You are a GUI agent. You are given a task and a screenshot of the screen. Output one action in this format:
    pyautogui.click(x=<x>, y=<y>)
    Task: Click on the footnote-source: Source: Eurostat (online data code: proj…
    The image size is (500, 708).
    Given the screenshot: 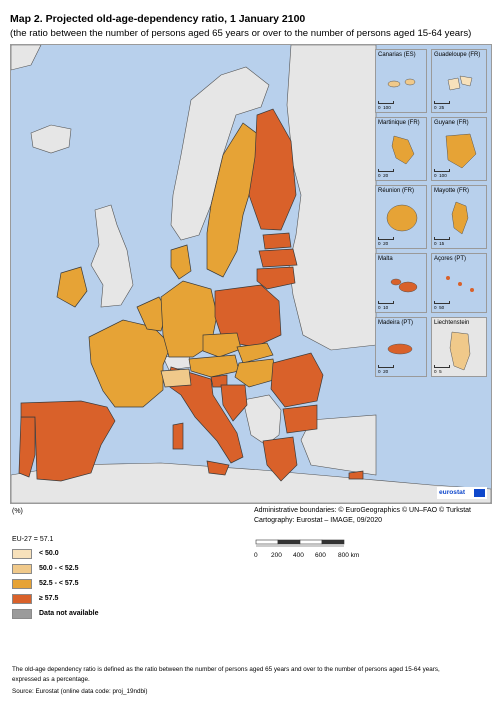 What is the action you would take?
    pyautogui.click(x=80, y=691)
    